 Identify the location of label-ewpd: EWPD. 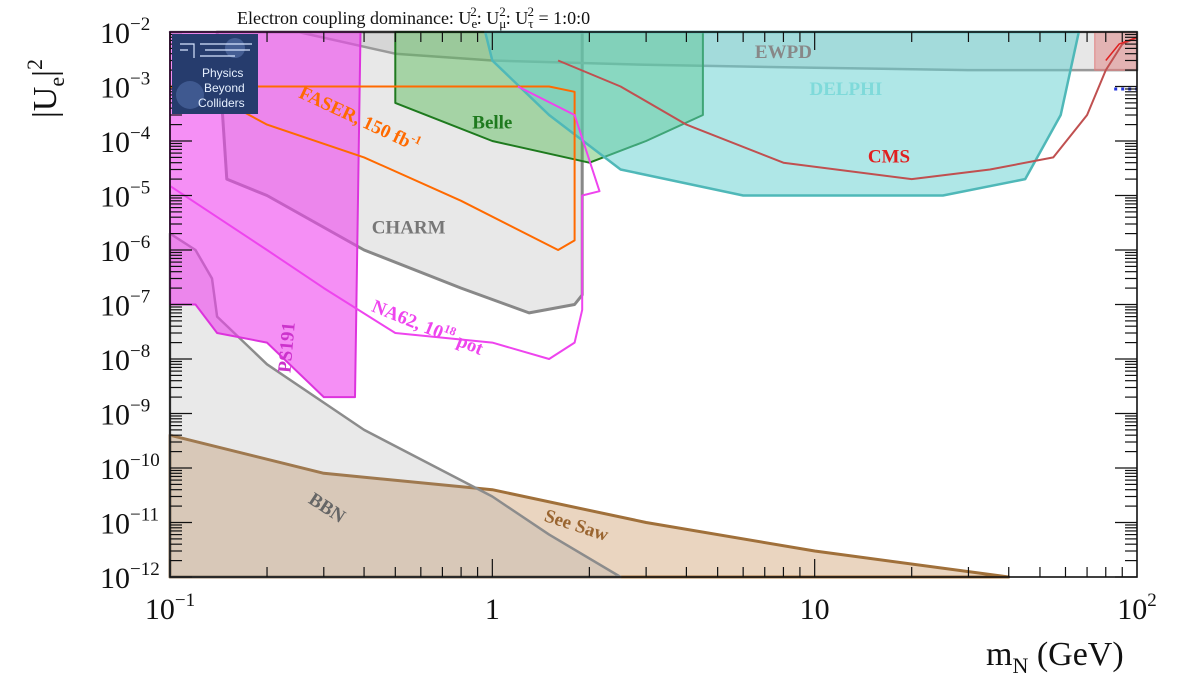
(783, 52).